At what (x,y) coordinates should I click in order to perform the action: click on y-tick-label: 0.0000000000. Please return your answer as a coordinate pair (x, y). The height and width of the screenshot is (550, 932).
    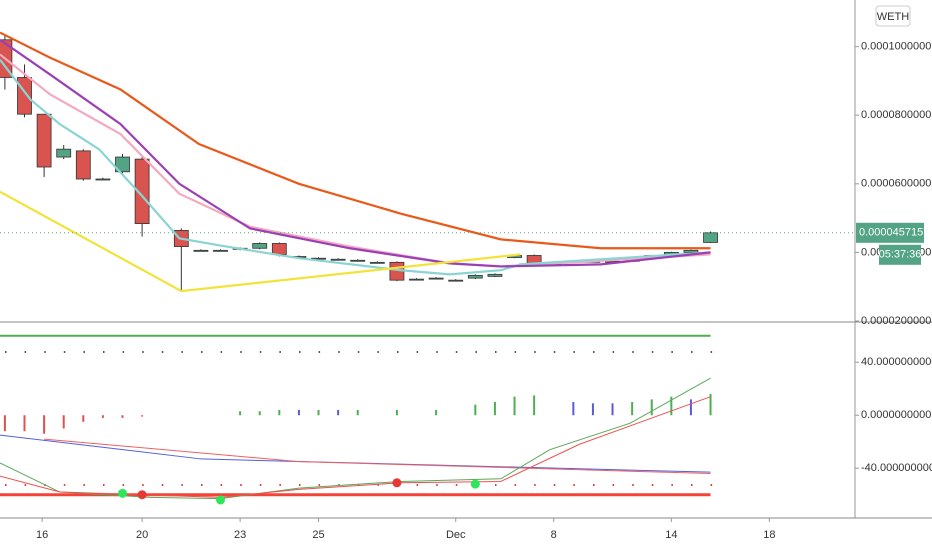
    Looking at the image, I should click on (896, 415).